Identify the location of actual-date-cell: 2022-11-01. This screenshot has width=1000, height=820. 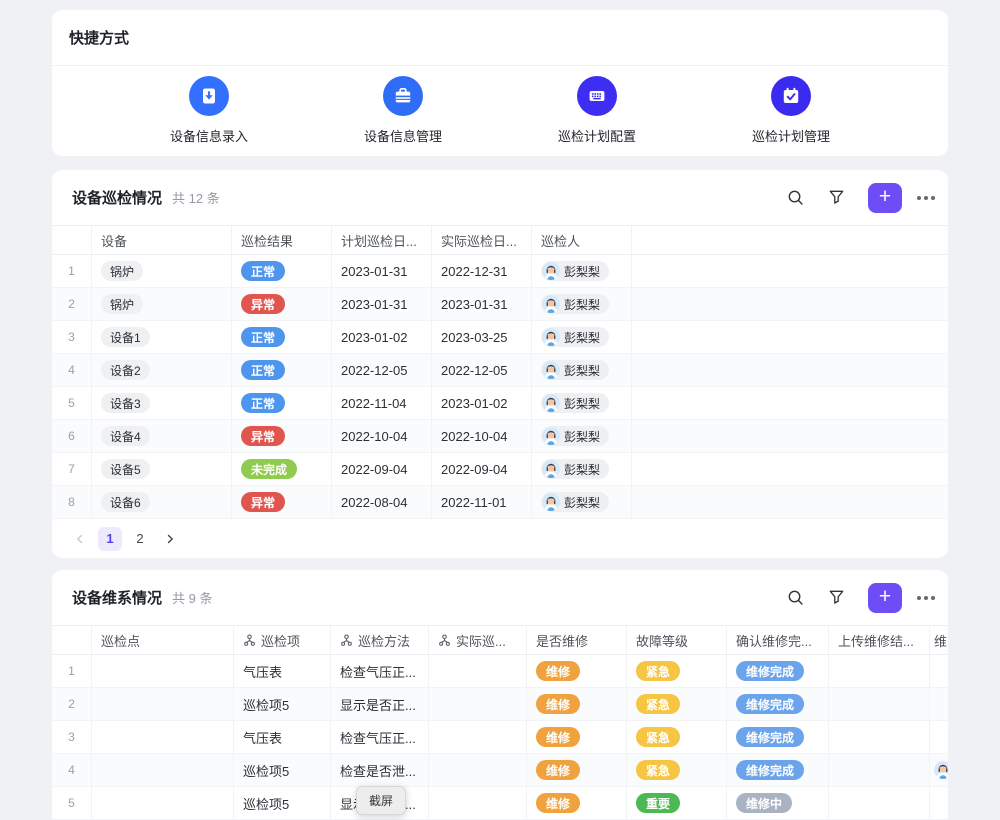
(482, 502).